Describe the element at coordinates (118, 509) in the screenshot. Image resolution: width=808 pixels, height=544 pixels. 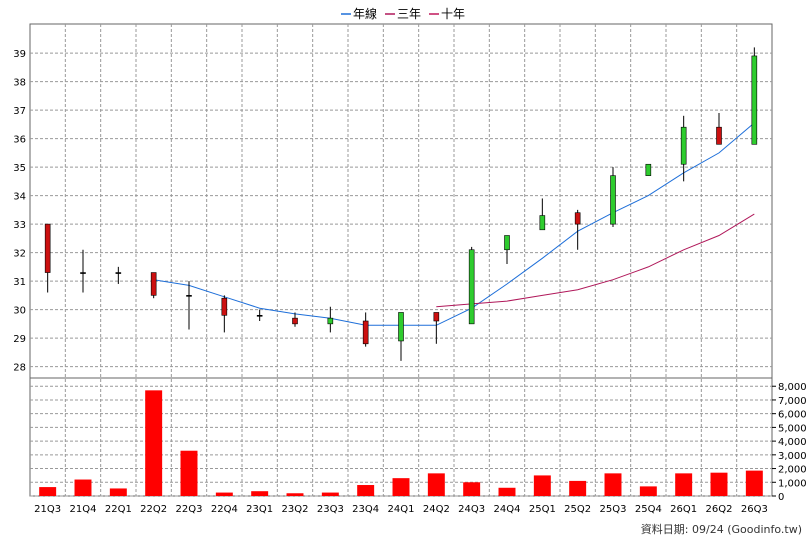
I see `category-label: 22Q1` at that location.